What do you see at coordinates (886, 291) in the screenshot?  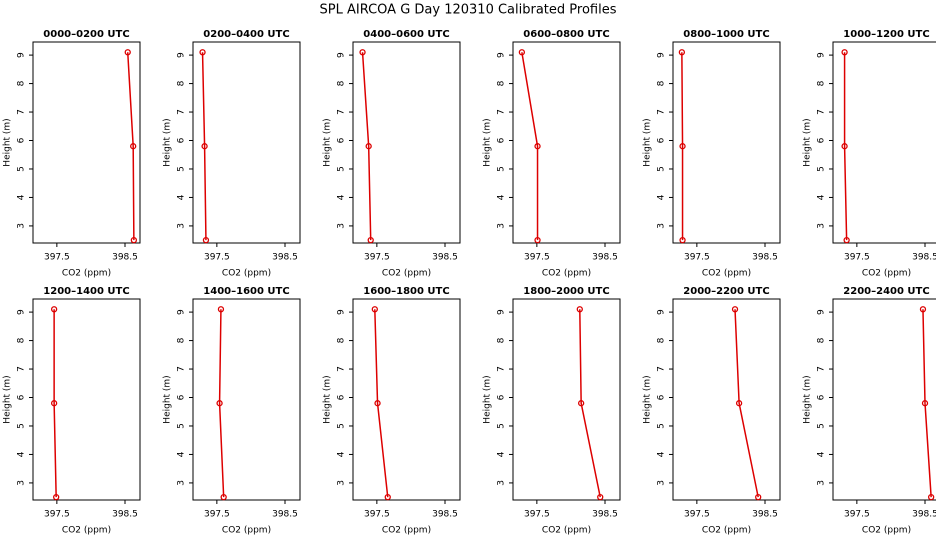 I see `panel-title: 2200–2400 UTC` at bounding box center [886, 291].